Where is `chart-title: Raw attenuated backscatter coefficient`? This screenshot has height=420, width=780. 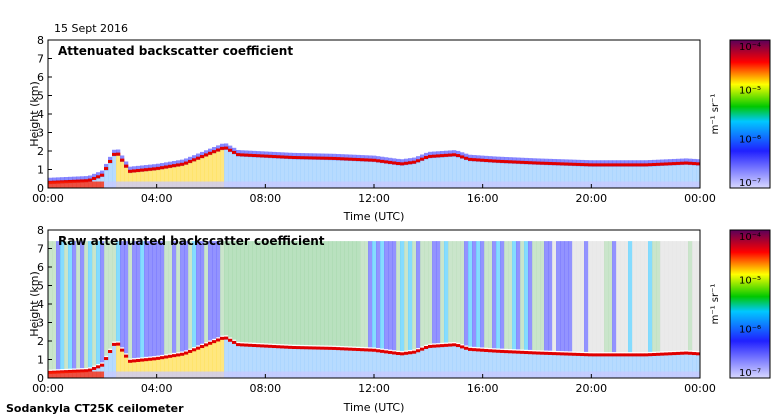 chart-title: Raw attenuated backscatter coefficient is located at coordinates (191, 241).